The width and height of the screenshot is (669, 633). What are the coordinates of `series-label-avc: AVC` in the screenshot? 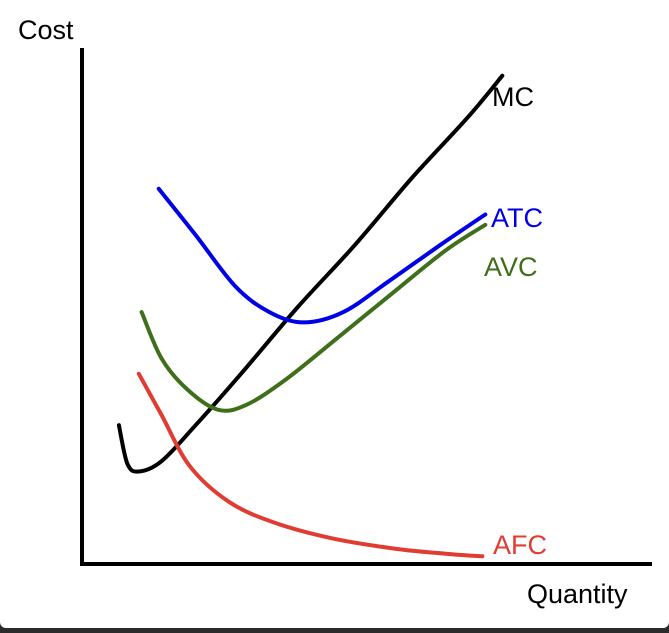 It's located at (511, 267).